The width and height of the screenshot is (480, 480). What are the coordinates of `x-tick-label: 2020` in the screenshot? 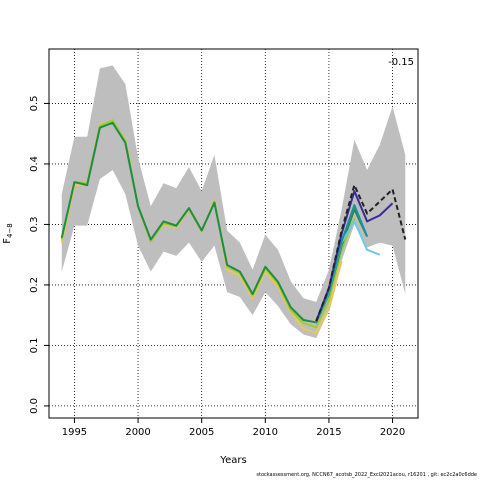 It's located at (392, 432).